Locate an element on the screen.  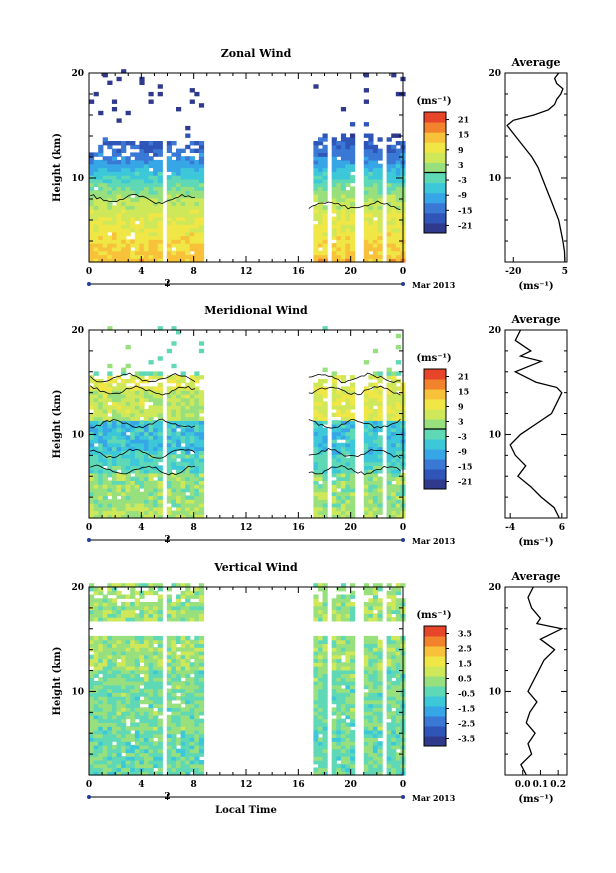
zero-contour is located at coordinates (354, 390).